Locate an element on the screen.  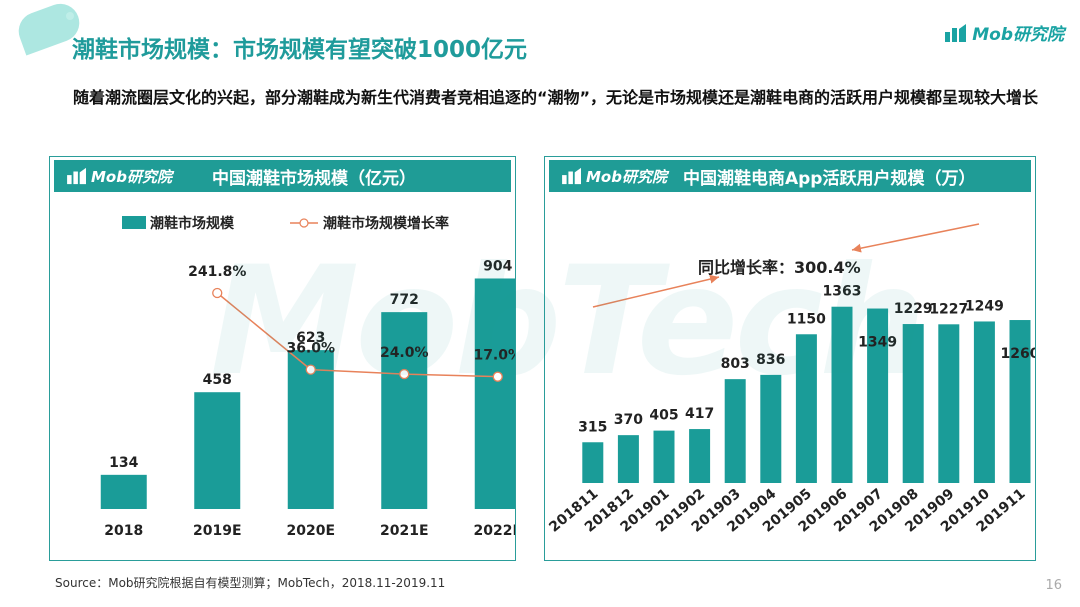
growth-arrow-left is located at coordinates (656, 291).